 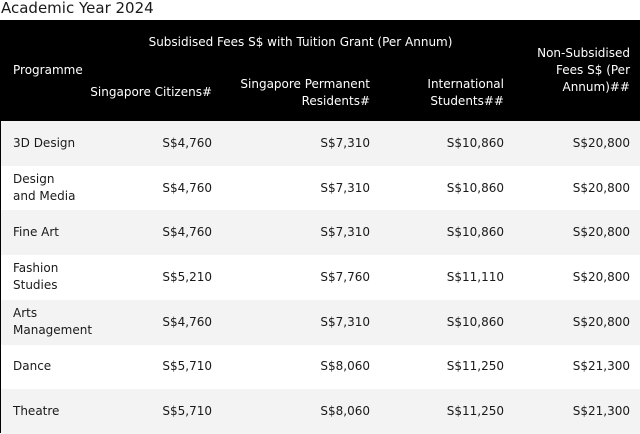 I want to click on header-programme: Programme, so click(x=44, y=70).